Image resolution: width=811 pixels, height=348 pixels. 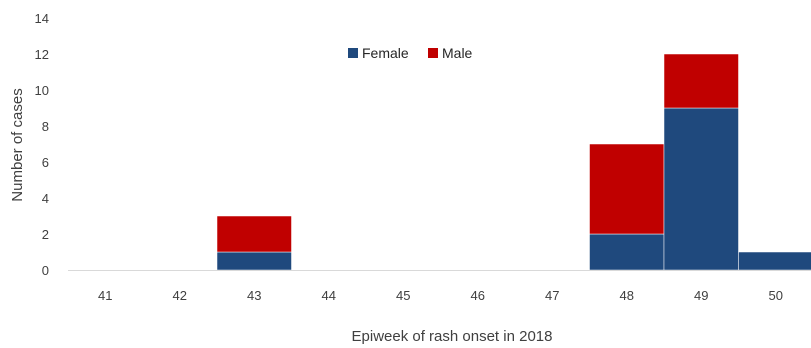 What do you see at coordinates (45, 126) in the screenshot?
I see `y-tick-label: 8` at bounding box center [45, 126].